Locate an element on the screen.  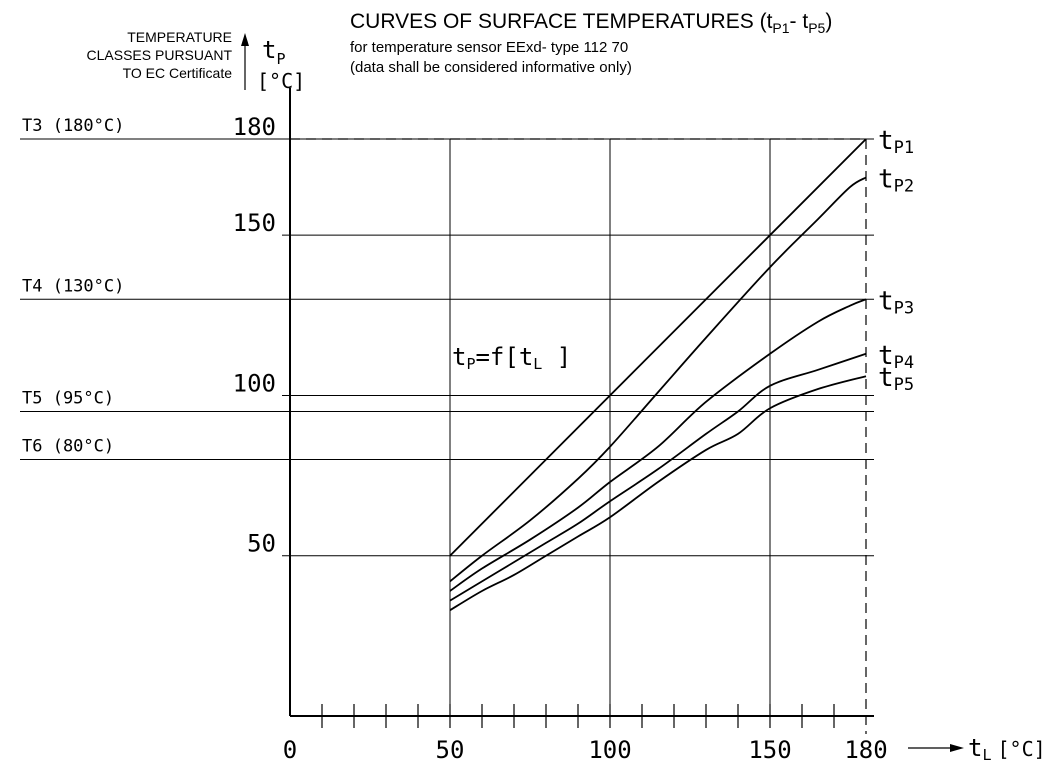
y-tick-label-50: 50 is located at coordinates (261, 544).